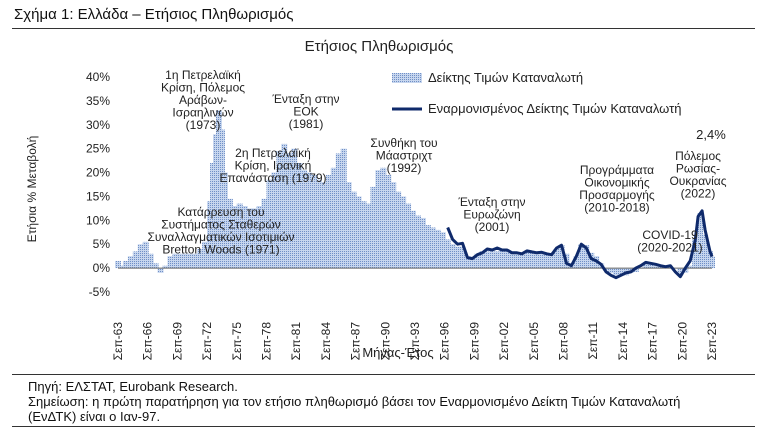 This screenshot has width=771, height=432. I want to click on source-note: Πηγή: ΕΛΣΤΑΤ, Eurobank Research., so click(133, 386).